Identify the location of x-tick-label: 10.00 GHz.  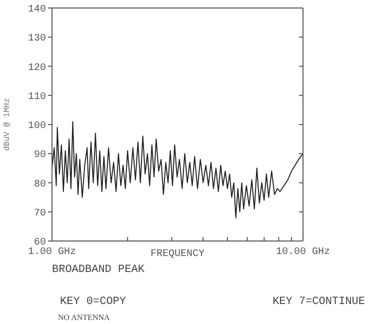
(303, 252).